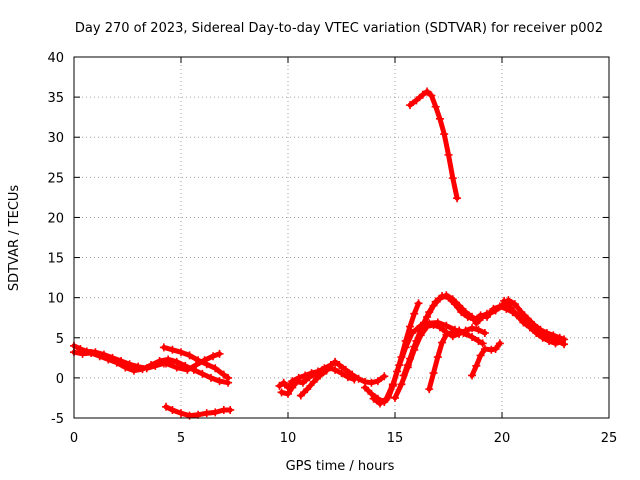 This screenshot has height=480, width=640. Describe the element at coordinates (288, 438) in the screenshot. I see `x-tick-label: 10` at that location.